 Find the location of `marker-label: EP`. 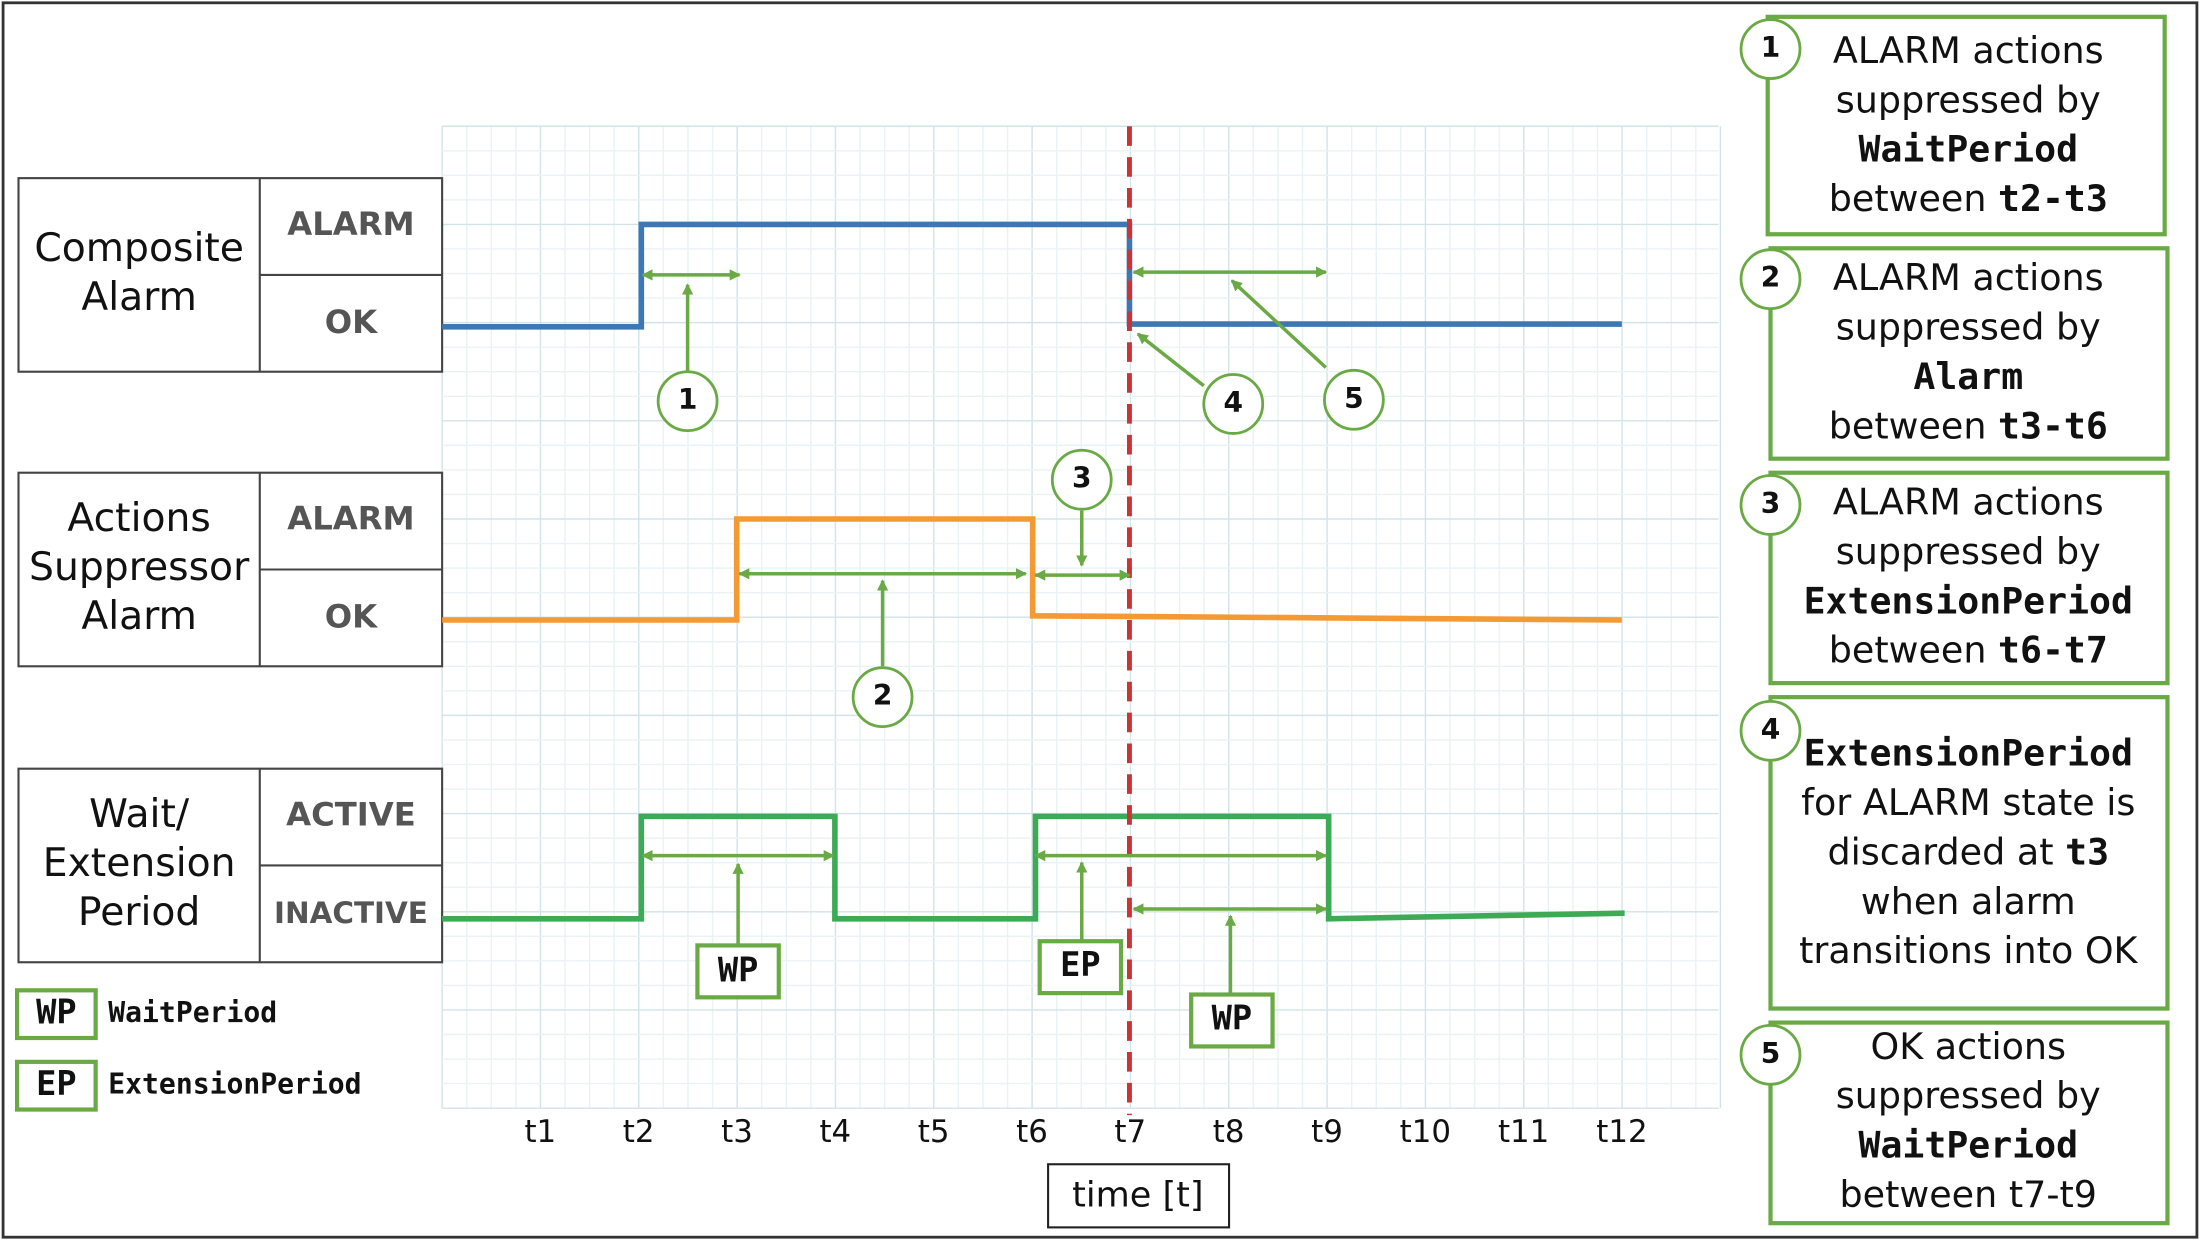

marker-label: EP is located at coordinates (1080, 964).